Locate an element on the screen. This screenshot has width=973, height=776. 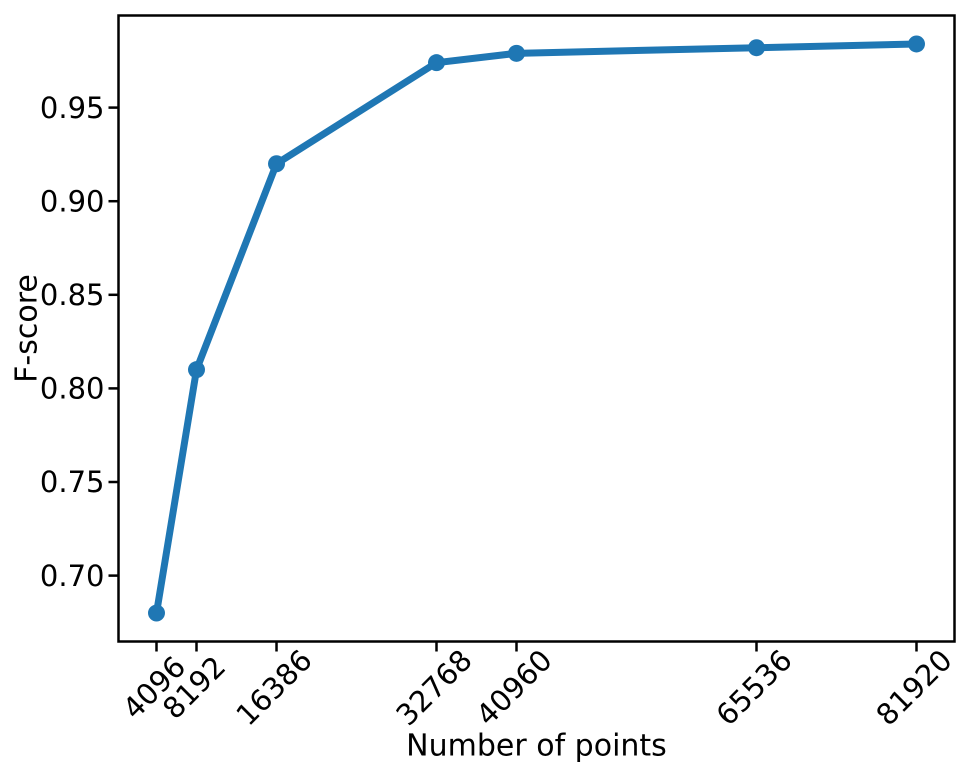
y-tick-label: 0.85 is located at coordinates (72, 295).